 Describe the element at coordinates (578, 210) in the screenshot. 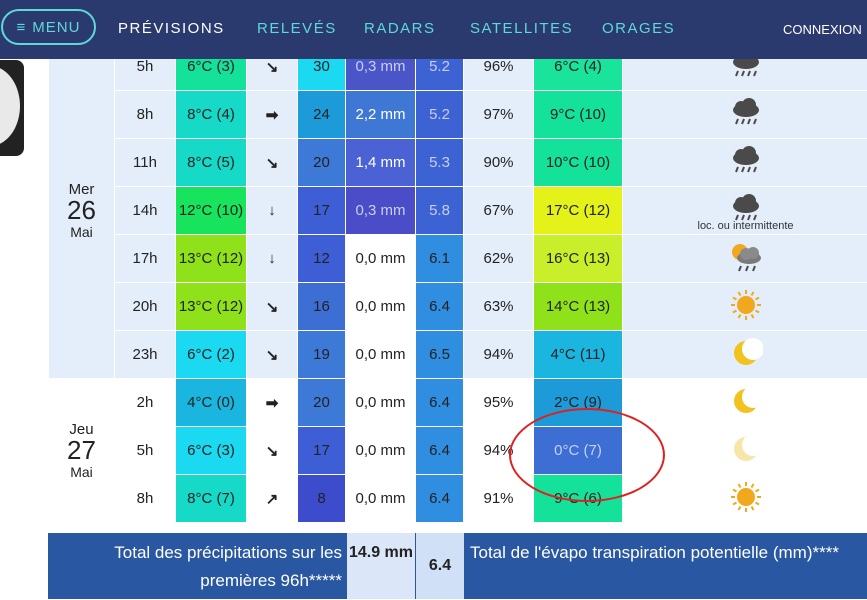

I see `felt-temp-cell: 17°C (12)` at that location.